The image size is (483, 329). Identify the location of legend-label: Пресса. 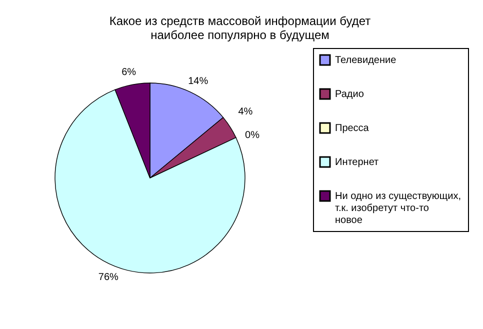
(352, 128).